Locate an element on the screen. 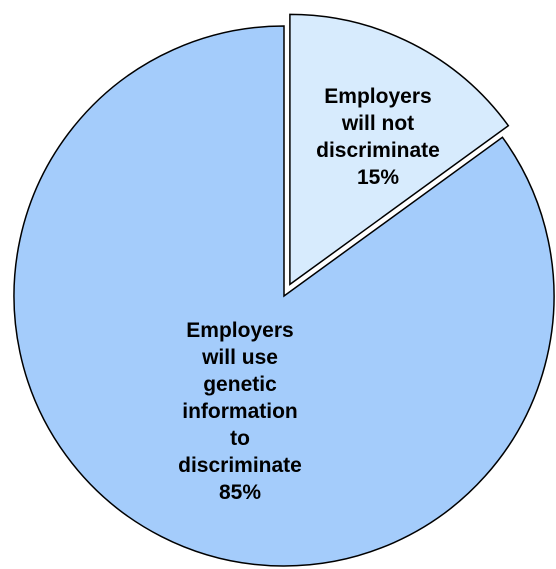 This screenshot has height=569, width=556. slice-label-line: information is located at coordinates (240, 411).